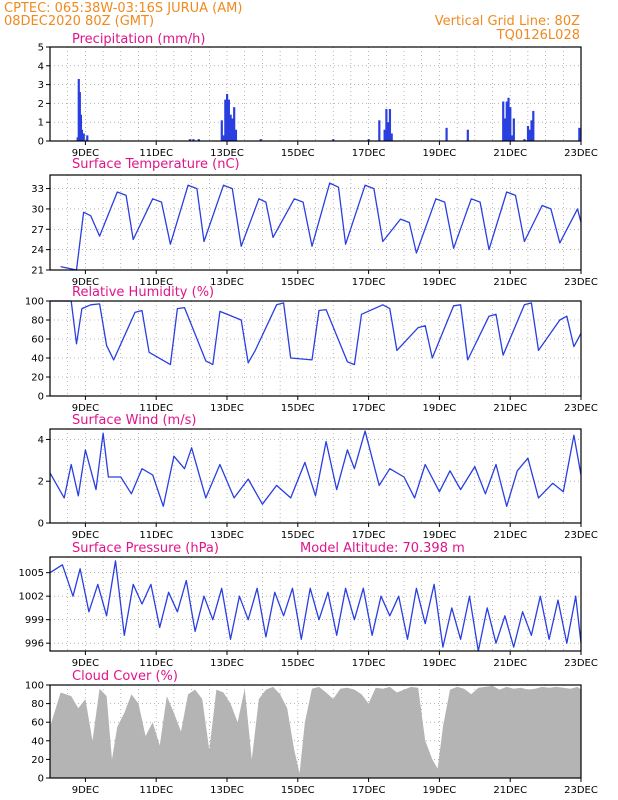  Describe the element at coordinates (315, 468) in the screenshot. I see `wind-line` at that location.